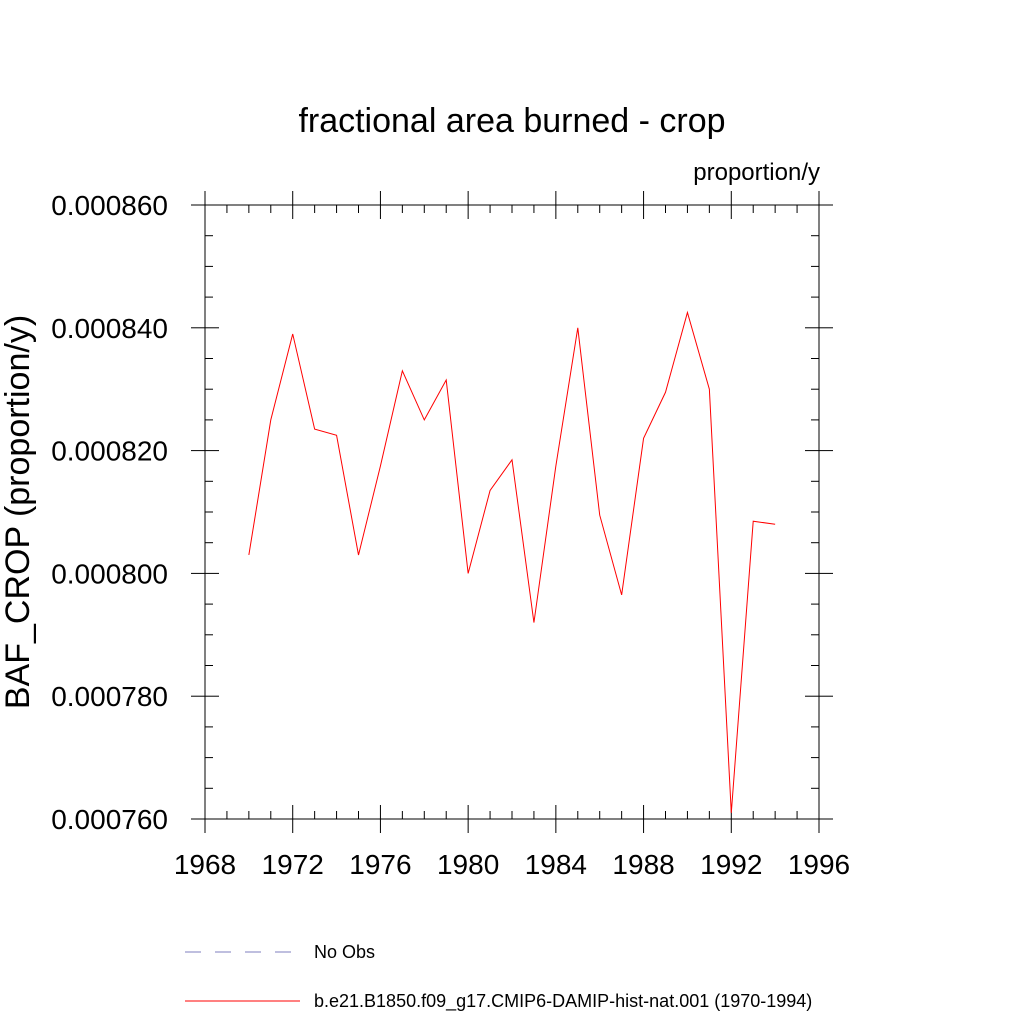  I want to click on units-label: proportion/y, so click(756, 172).